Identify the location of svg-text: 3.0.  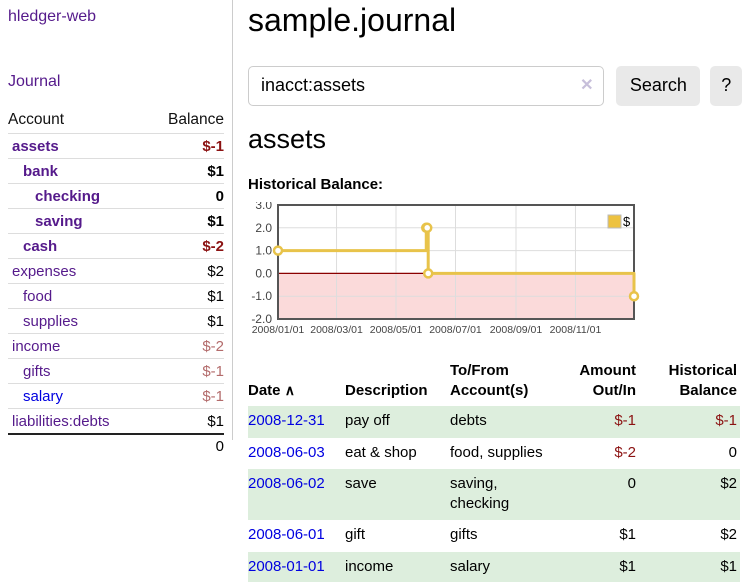
(263, 207).